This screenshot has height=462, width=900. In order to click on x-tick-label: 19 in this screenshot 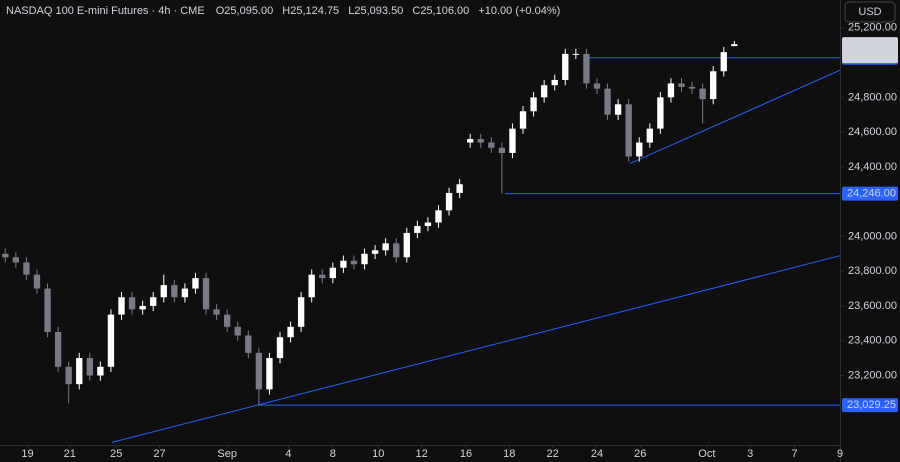, I will do `click(27, 454)`.